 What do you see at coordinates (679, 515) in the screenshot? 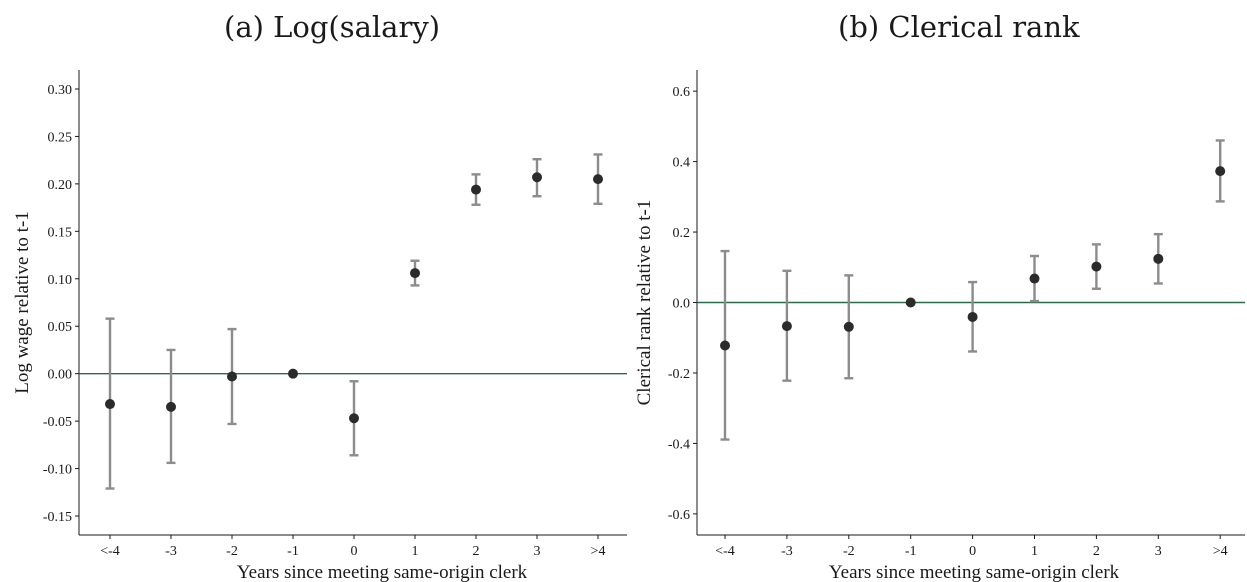
I see `chart-b-y-tick-label: -0.6` at bounding box center [679, 515].